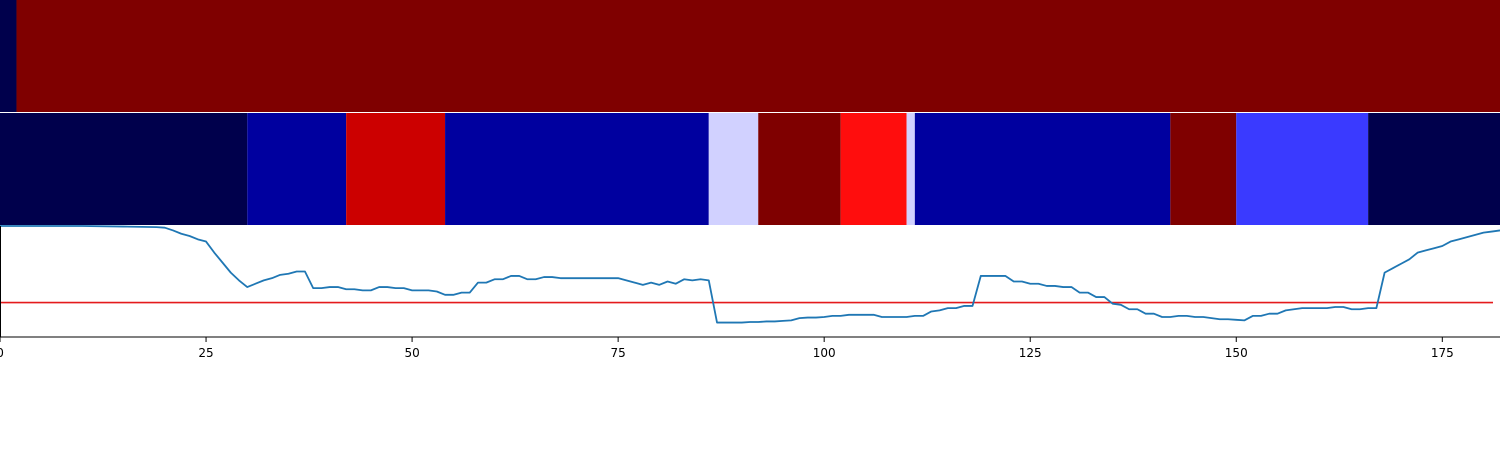 This screenshot has width=1500, height=454. What do you see at coordinates (617, 353) in the screenshot?
I see `x-tick-label-75: 75` at bounding box center [617, 353].